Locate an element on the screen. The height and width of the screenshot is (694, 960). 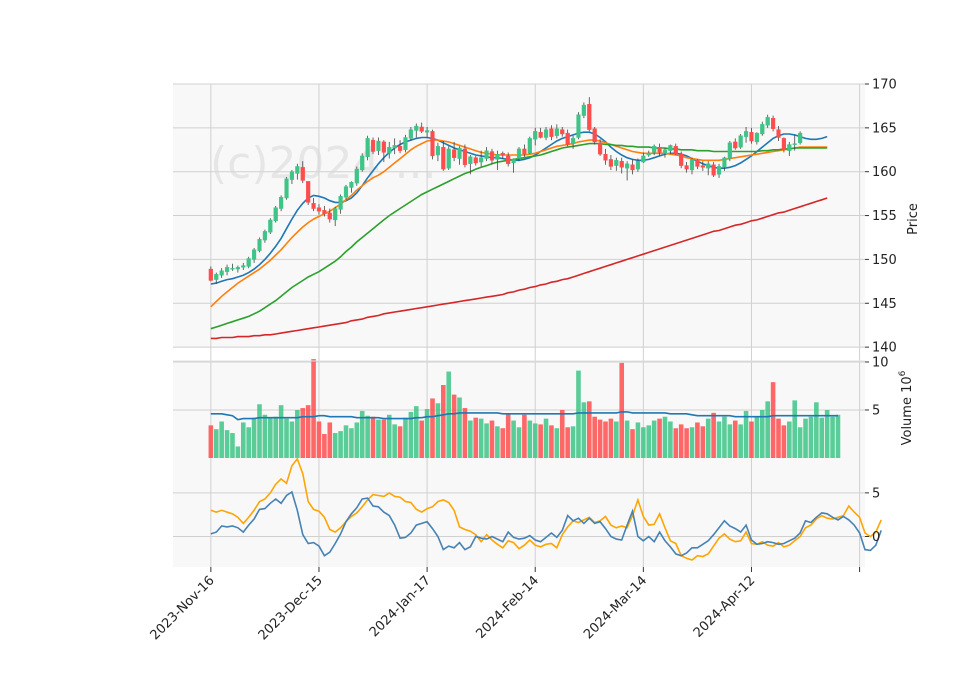
oscillator-panel-bg is located at coordinates (519, 512).